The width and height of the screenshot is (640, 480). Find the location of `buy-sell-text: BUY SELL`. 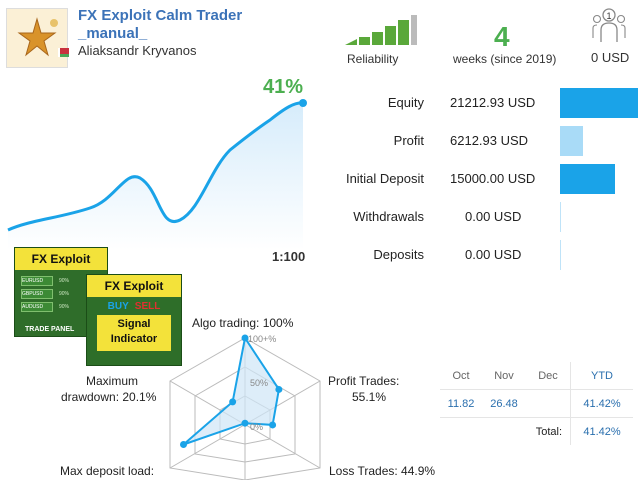

buy-sell-text: BUY SELL is located at coordinates (134, 306).